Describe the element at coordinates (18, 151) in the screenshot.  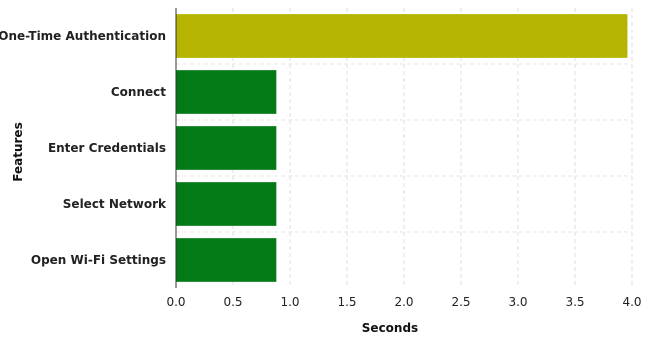
I see `y-axis-title: Features` at that location.